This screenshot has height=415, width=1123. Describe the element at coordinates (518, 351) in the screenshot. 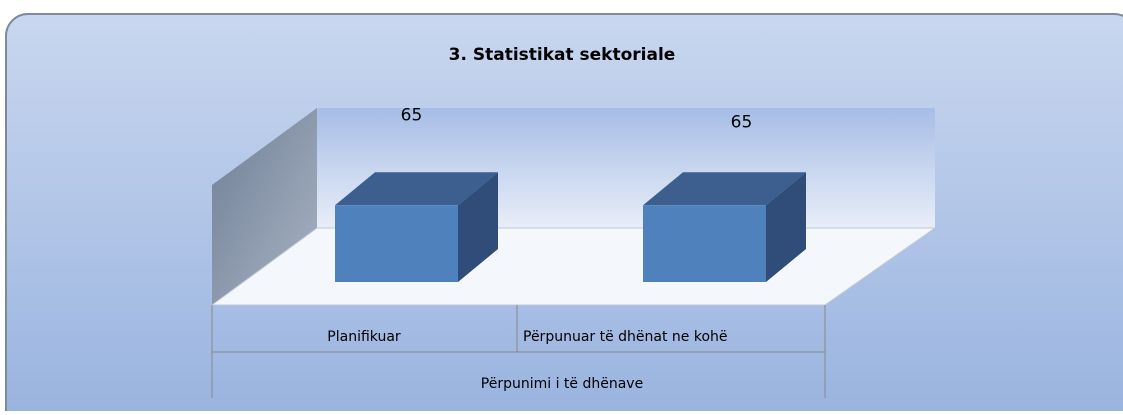

I see `category-table` at that location.